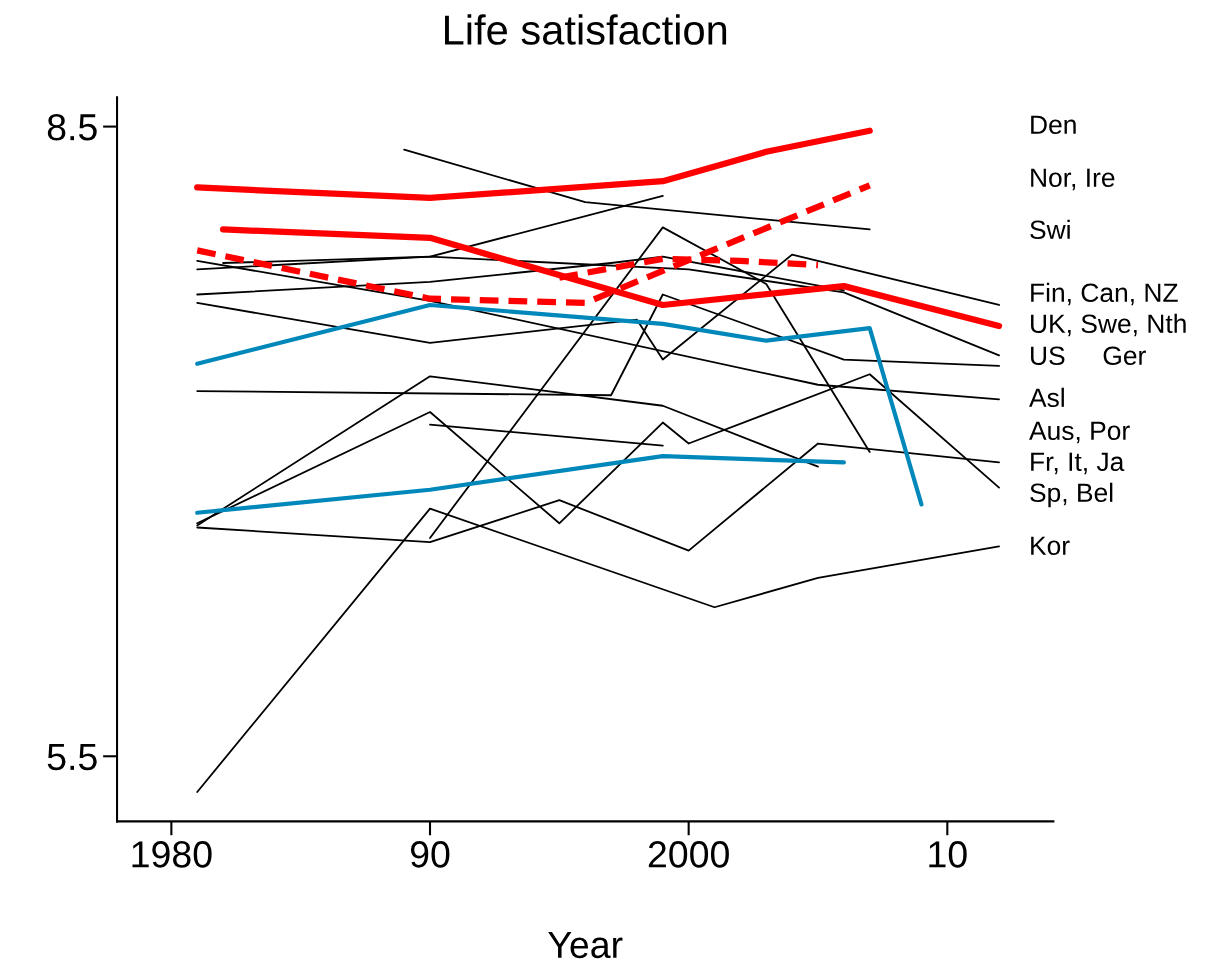 The image size is (1232, 972). I want to click on x-tick-label: 90, so click(430, 854).